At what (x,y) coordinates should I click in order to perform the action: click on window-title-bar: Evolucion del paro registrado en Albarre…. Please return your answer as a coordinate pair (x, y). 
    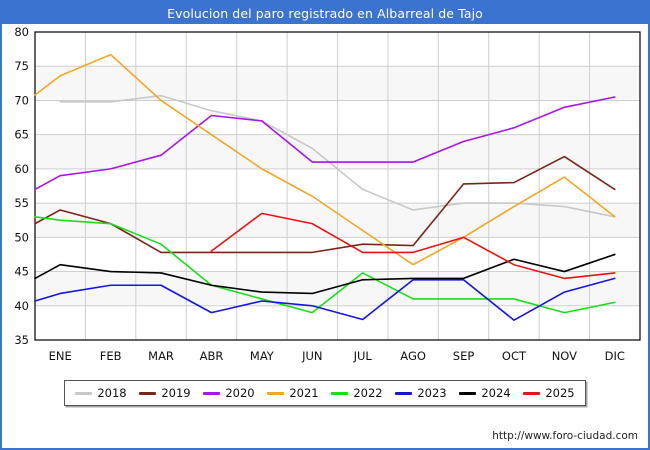
    Looking at the image, I should click on (325, 13).